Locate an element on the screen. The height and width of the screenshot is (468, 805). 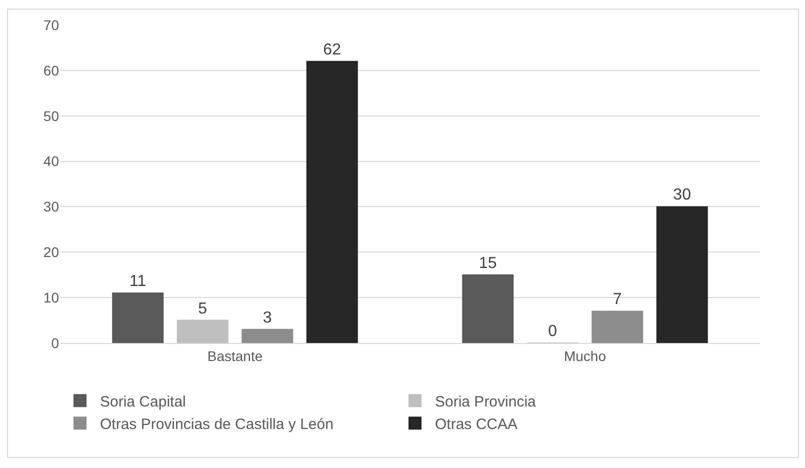
data-label: 62 is located at coordinates (332, 49).